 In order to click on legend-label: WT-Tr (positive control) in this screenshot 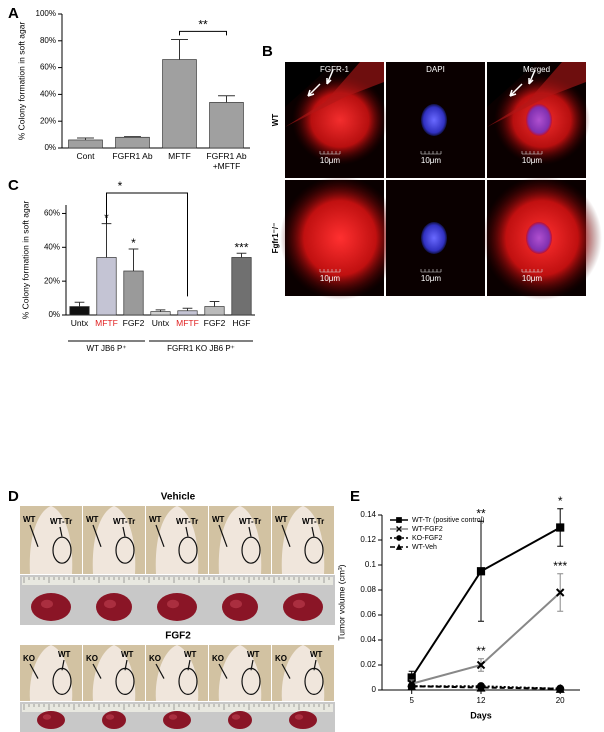, I will do `click(448, 520)`.